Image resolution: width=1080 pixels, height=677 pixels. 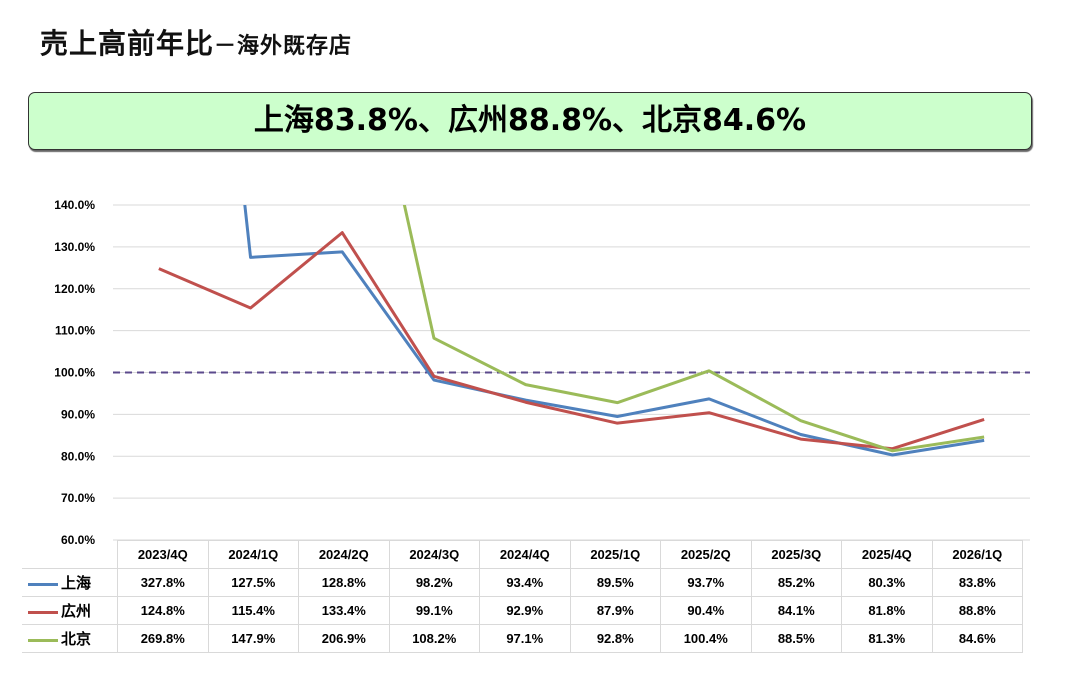 What do you see at coordinates (796, 610) in the screenshot?
I see `data-label: 84.1%` at bounding box center [796, 610].